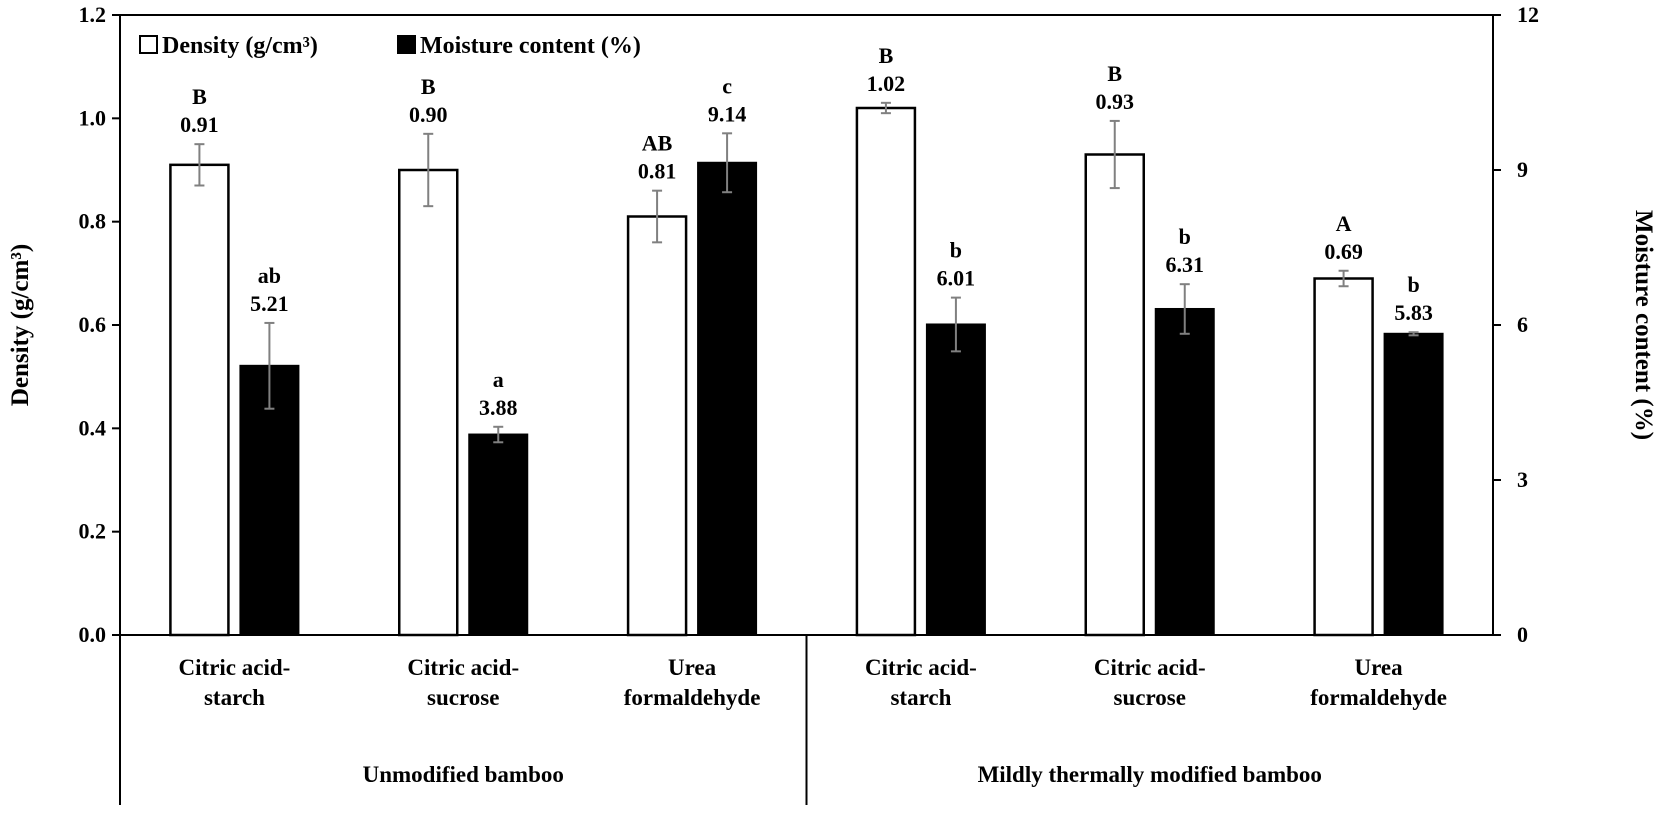  Describe the element at coordinates (657, 171) in the screenshot. I see `density-value-label: 0.81` at that location.